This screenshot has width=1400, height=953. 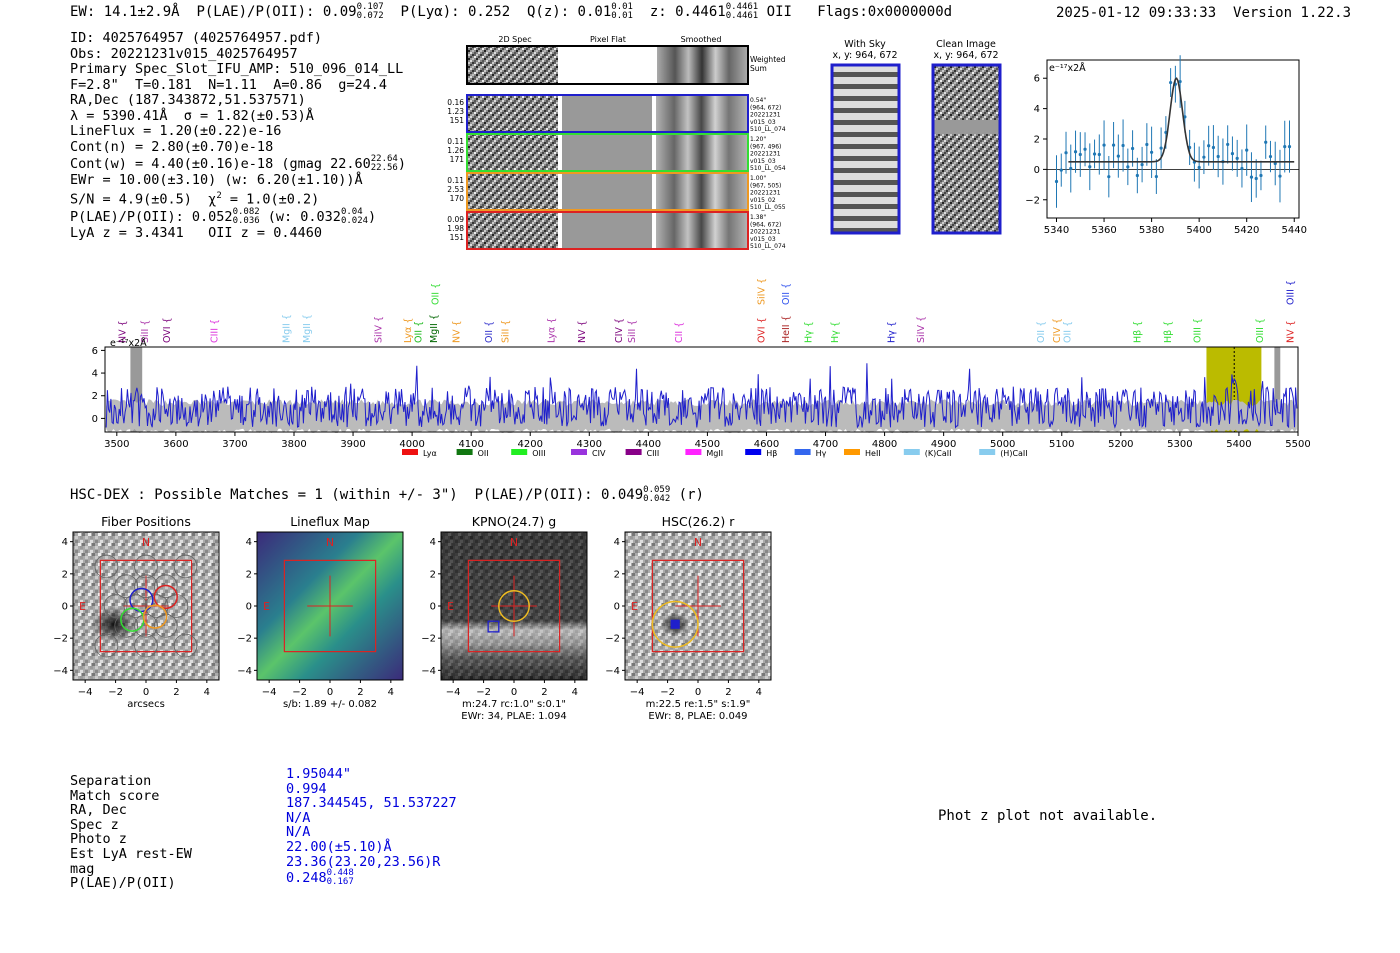 I want to click on line-marker: Lyα {, so click(x=408, y=330).